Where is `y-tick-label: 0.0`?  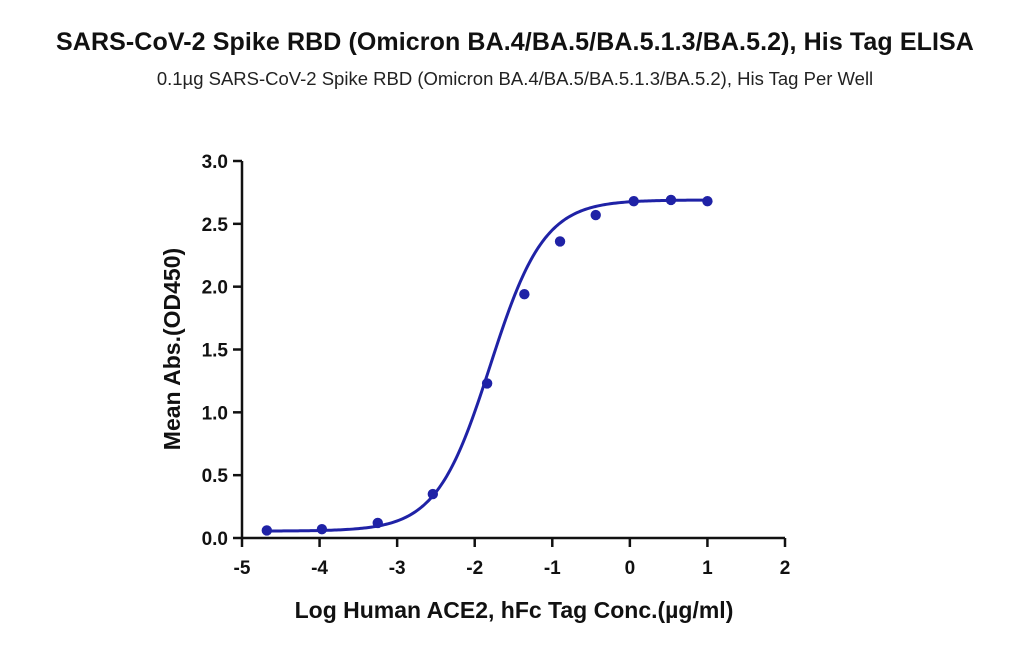 y-tick-label: 0.0 is located at coordinates (215, 539).